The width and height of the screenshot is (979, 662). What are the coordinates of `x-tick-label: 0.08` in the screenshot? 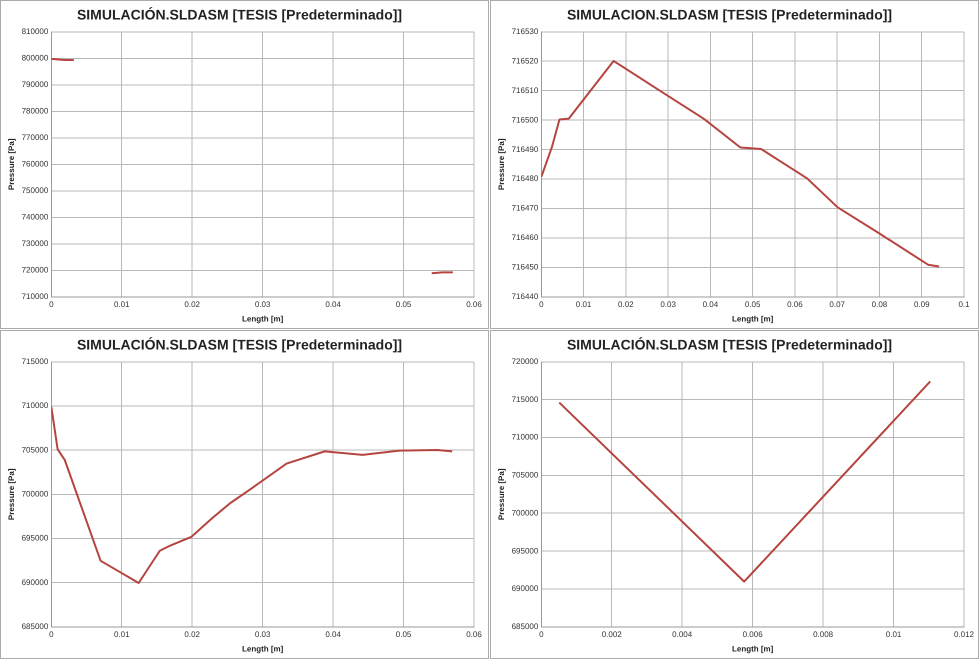 It's located at (880, 304).